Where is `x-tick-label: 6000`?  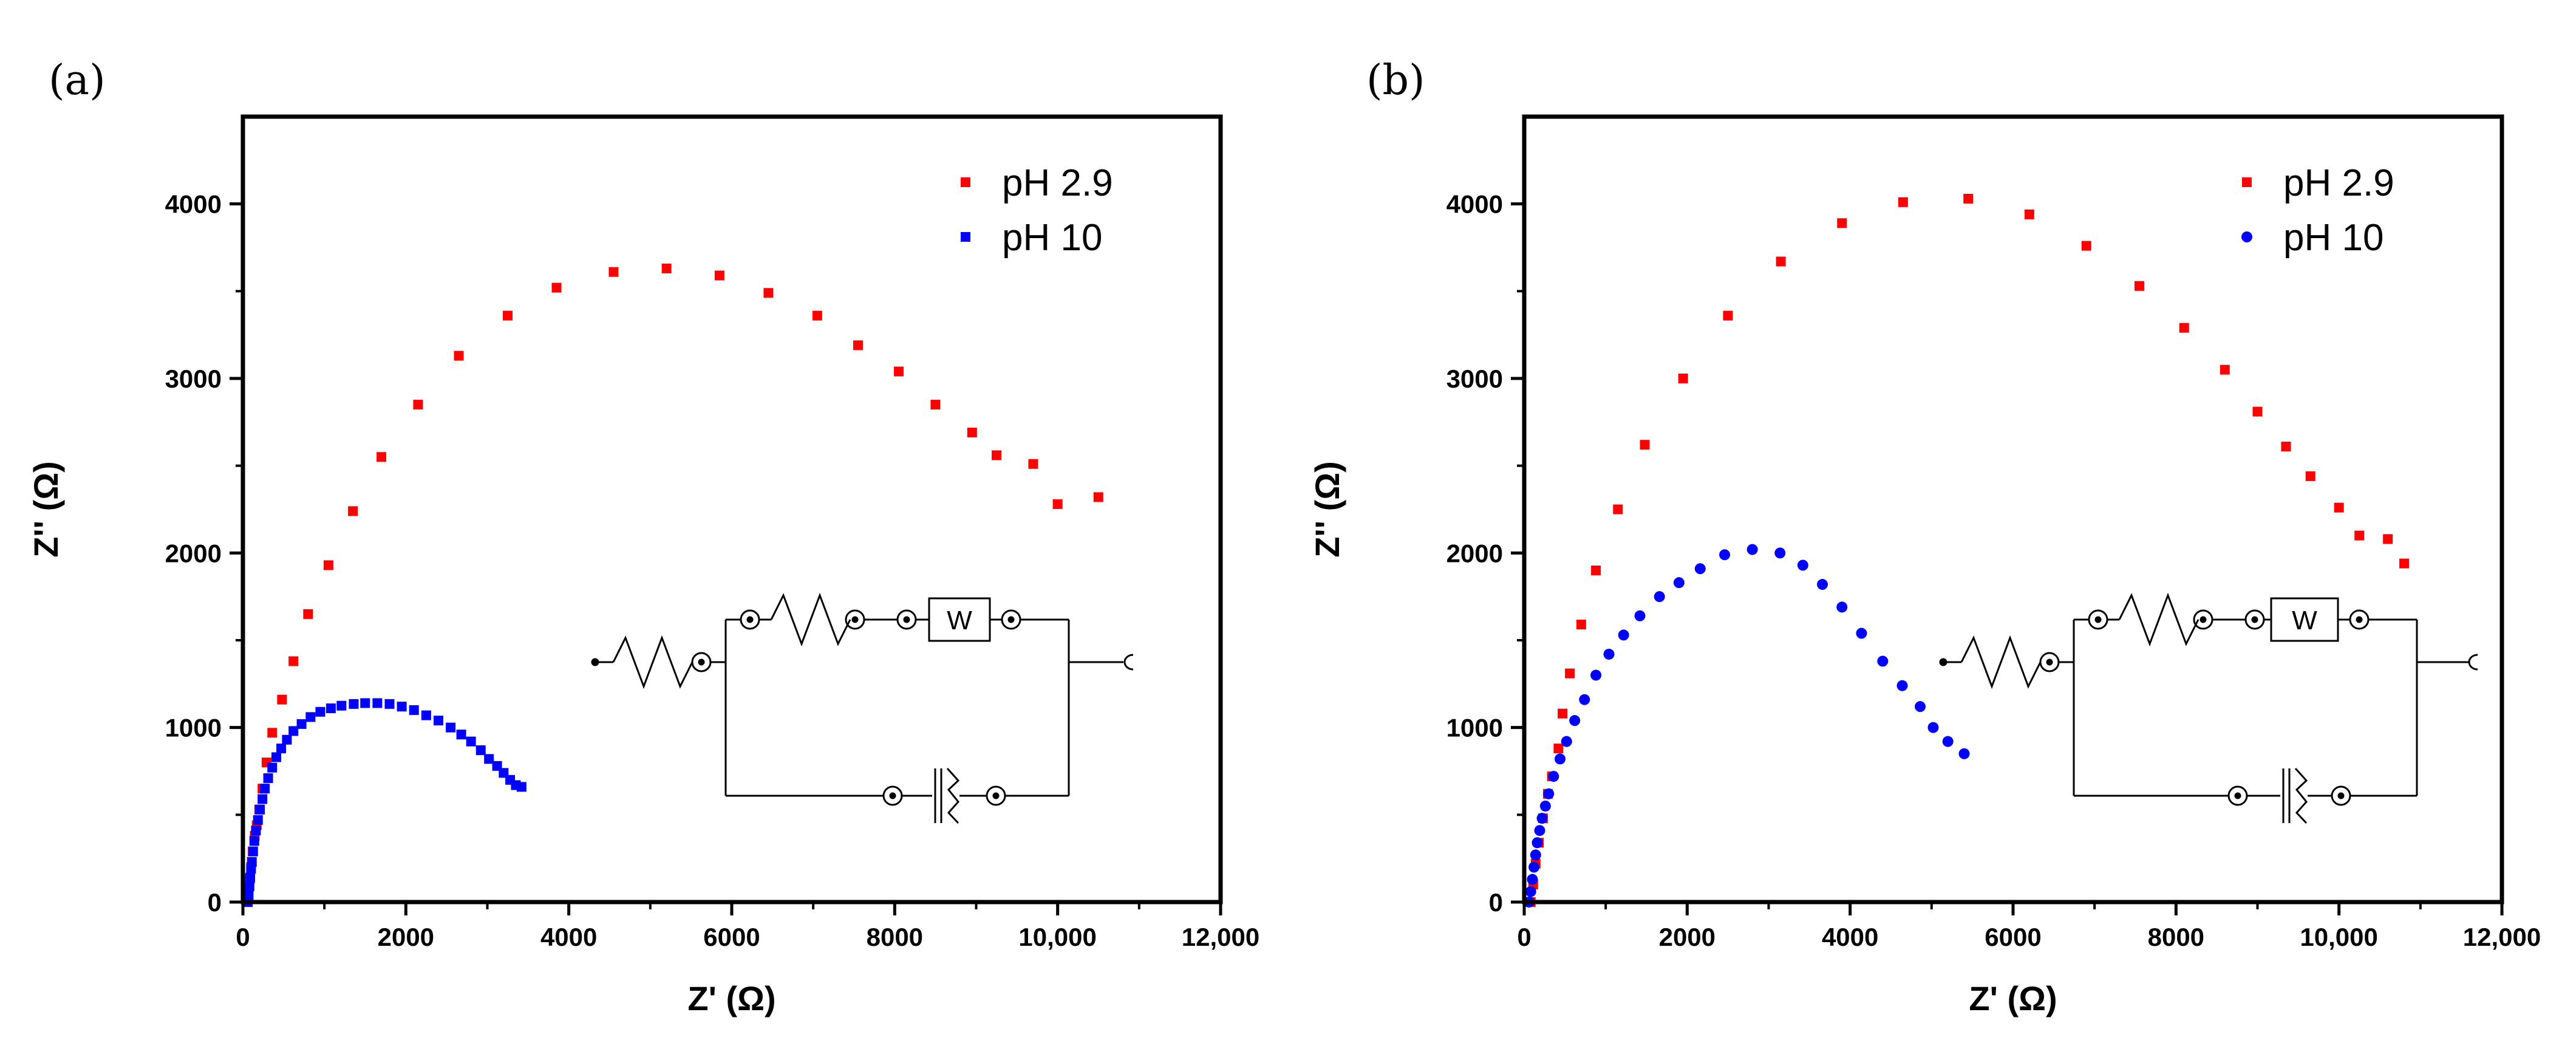 x-tick-label: 6000 is located at coordinates (731, 937).